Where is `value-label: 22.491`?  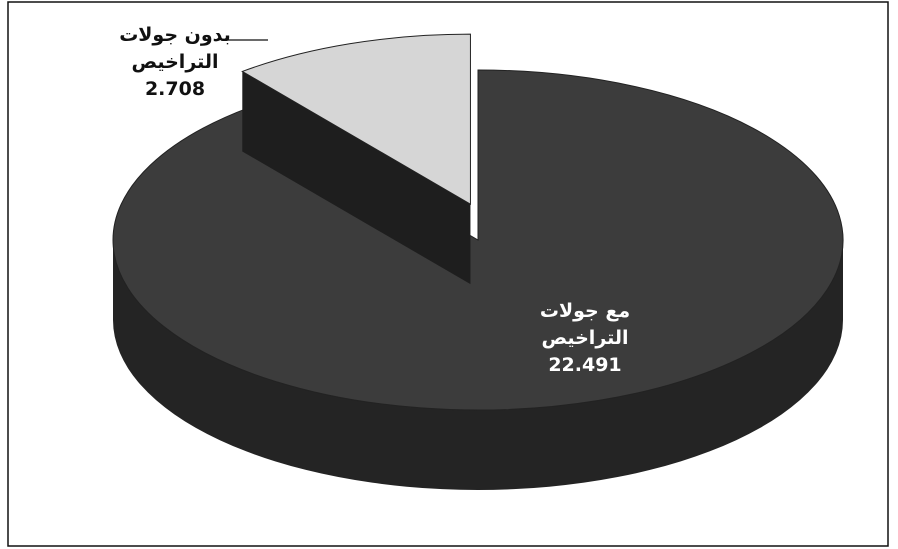 value-label: 22.491 is located at coordinates (585, 365).